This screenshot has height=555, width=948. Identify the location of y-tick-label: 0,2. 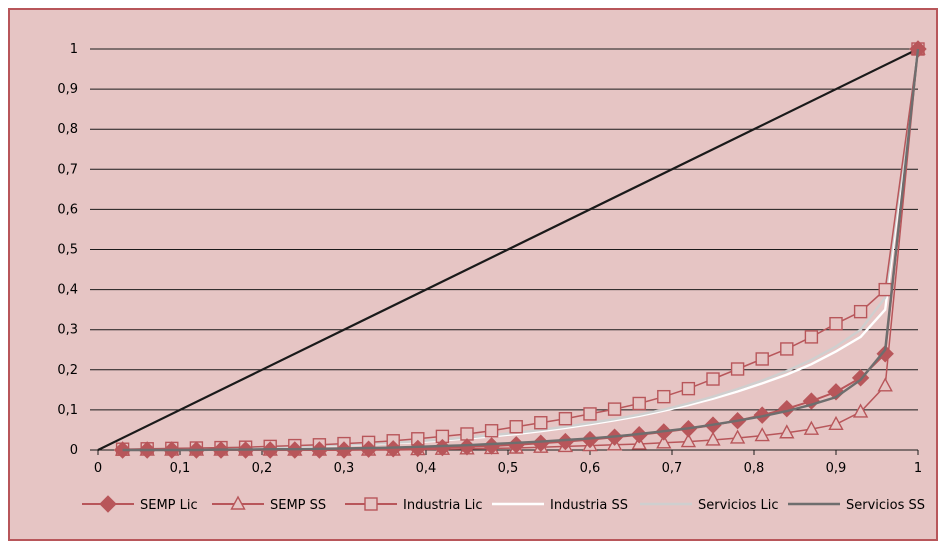
(67, 370).